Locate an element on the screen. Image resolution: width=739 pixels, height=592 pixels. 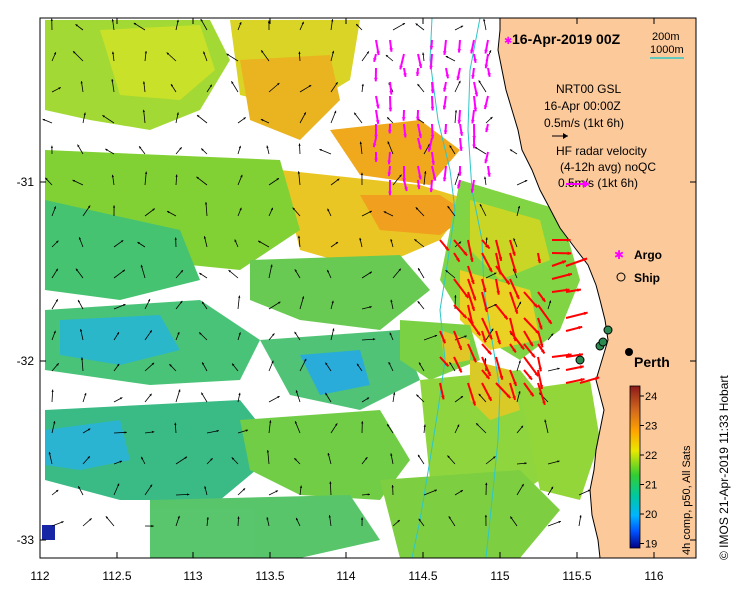
x-tick-label: 114.5 is located at coordinates (422, 576).